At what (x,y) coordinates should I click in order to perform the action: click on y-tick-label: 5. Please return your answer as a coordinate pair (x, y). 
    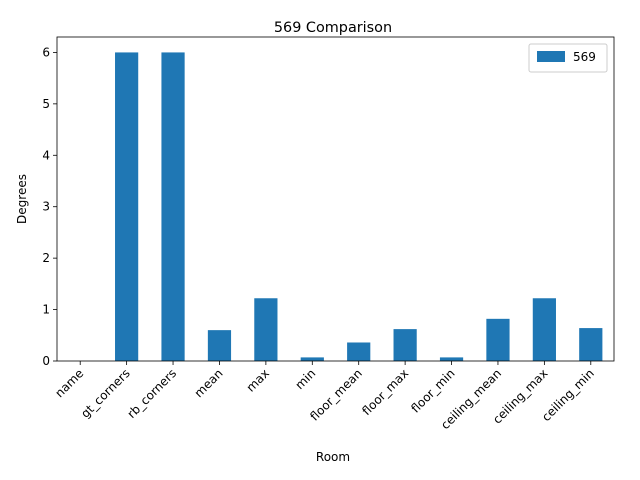
    Looking at the image, I should click on (46, 104).